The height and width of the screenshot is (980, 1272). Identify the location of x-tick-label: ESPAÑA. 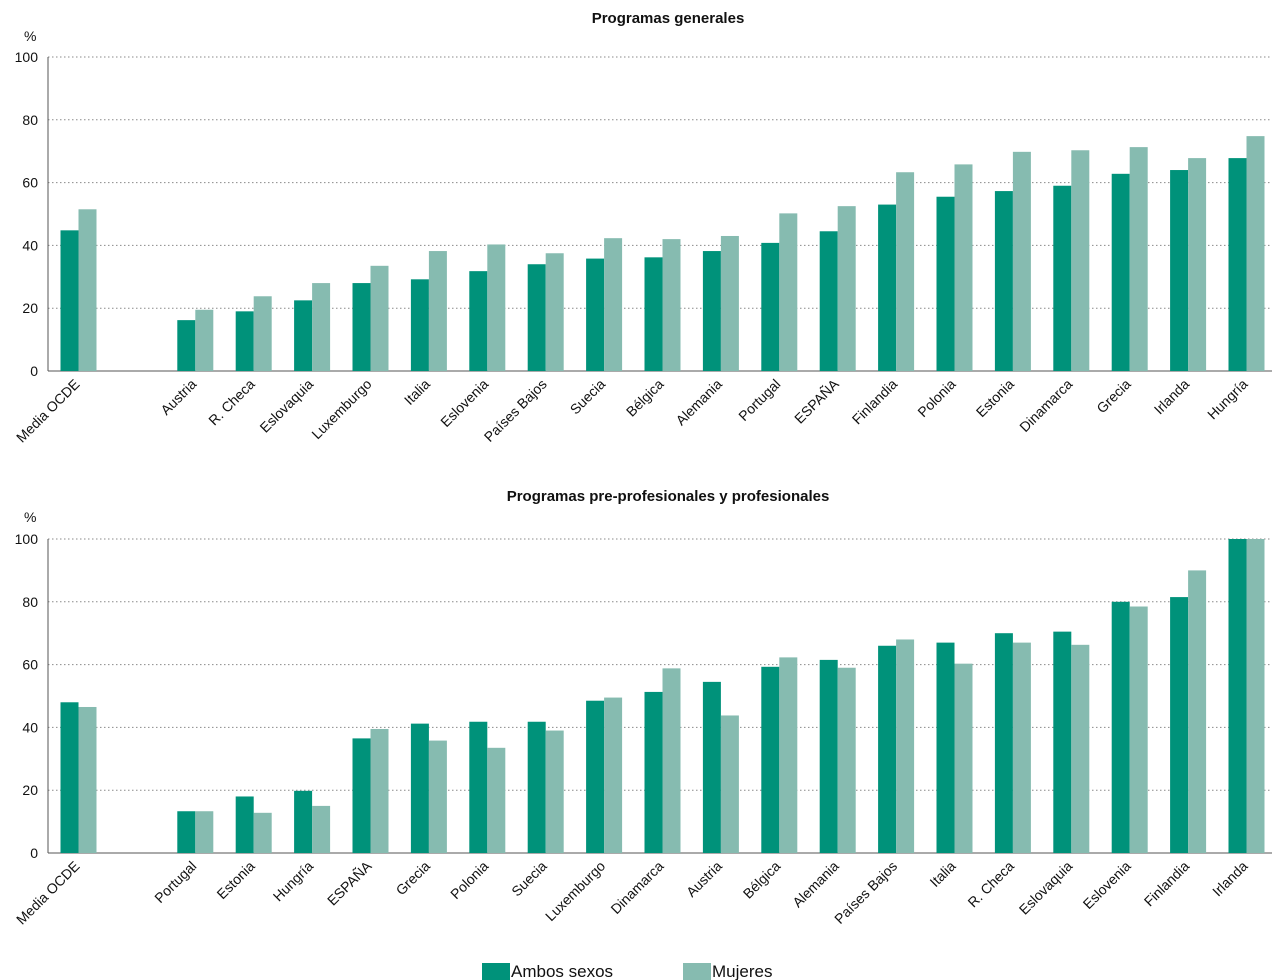
(349, 882).